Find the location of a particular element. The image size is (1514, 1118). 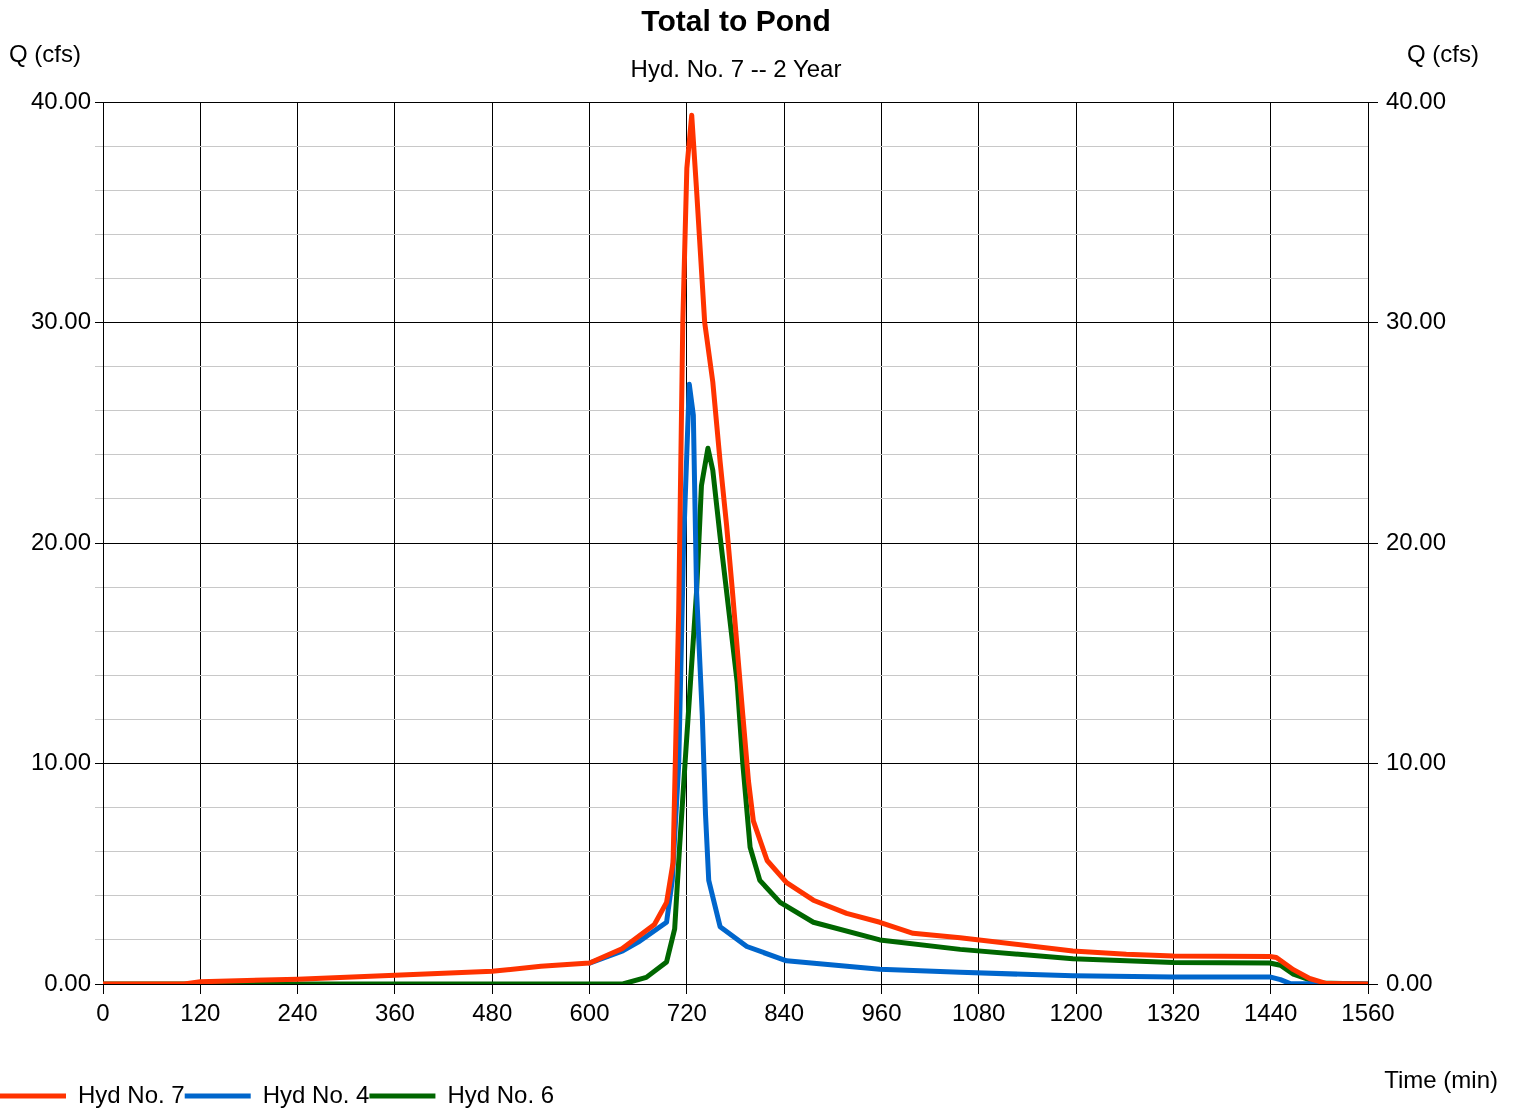

chart-title: Total to Pond is located at coordinates (736, 21).